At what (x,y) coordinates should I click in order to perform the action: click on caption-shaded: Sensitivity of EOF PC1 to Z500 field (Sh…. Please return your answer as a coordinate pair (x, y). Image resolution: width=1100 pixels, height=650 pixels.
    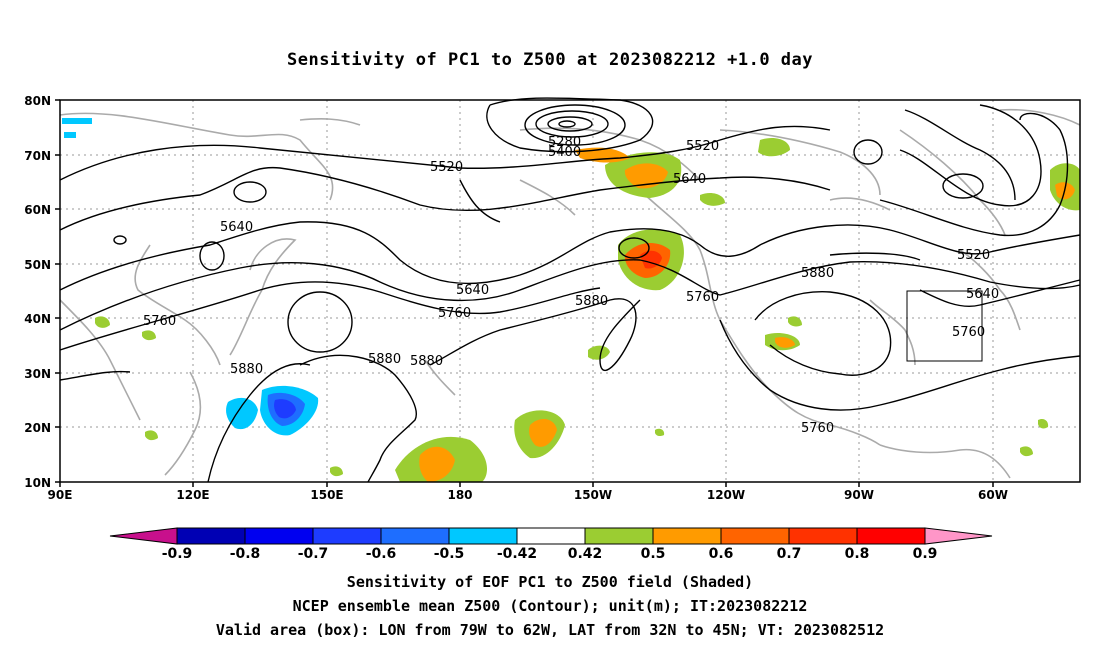
    Looking at the image, I should click on (550, 582).